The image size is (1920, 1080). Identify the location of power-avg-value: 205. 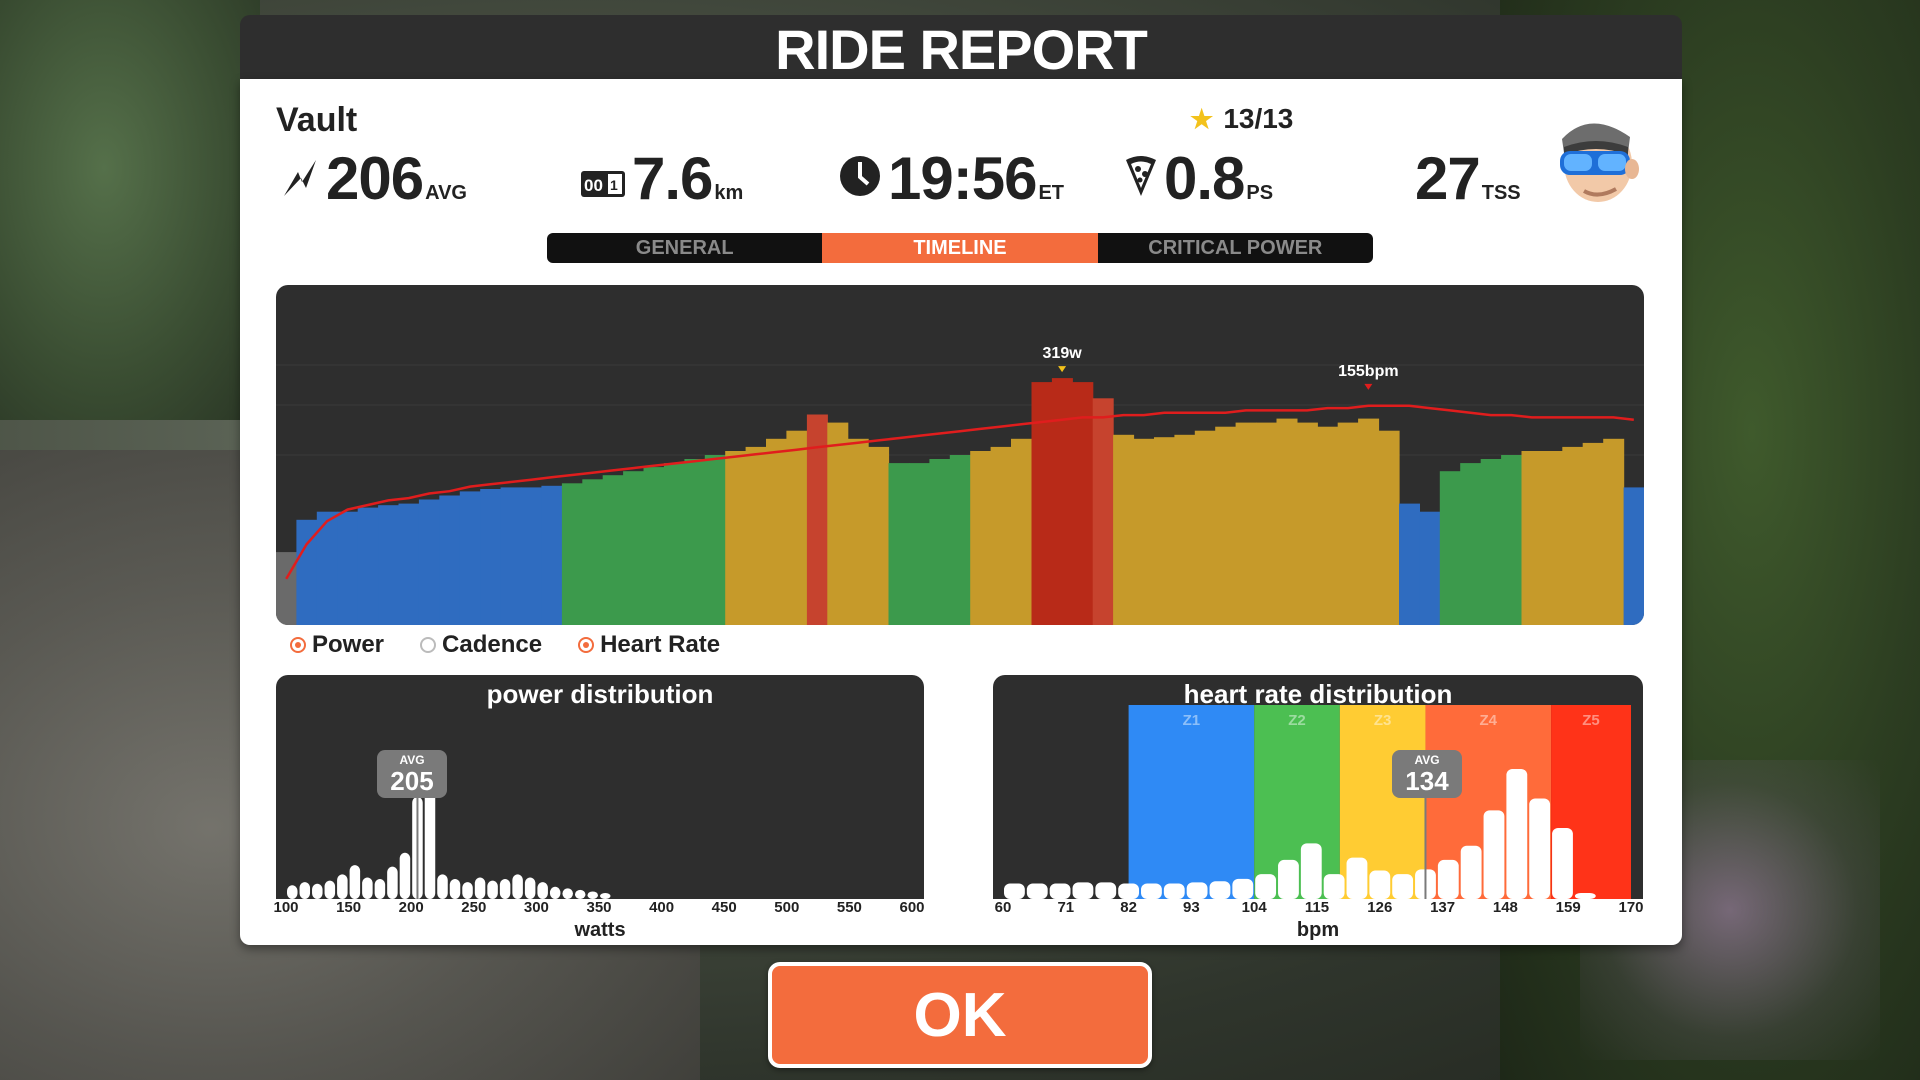
(412, 781).